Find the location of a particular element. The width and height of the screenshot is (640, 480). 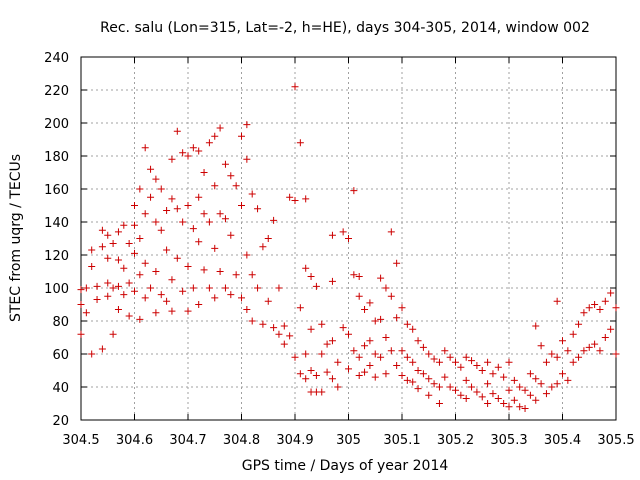

x-tick-label: 304.7 is located at coordinates (187, 440).